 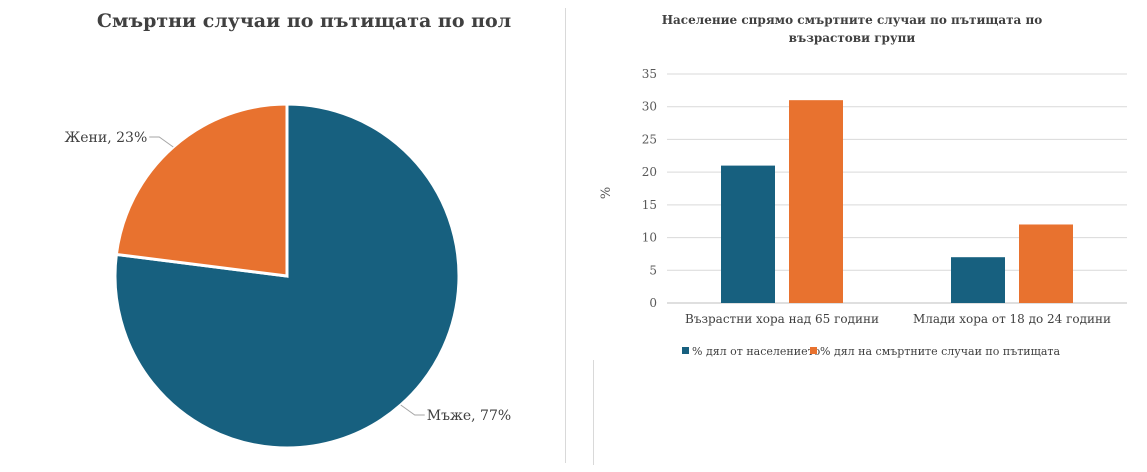 What do you see at coordinates (940, 351) in the screenshot?
I see `legend-label-1: % дял на смъртните случаи по пътищата` at bounding box center [940, 351].